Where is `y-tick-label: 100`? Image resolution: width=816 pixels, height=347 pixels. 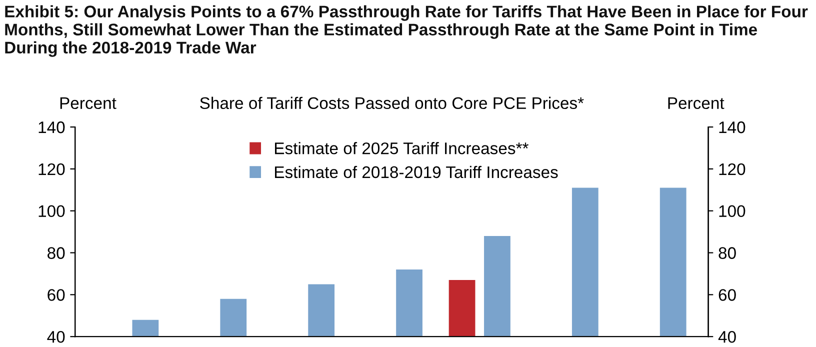
y-tick-label: 100 is located at coordinates (51, 211).